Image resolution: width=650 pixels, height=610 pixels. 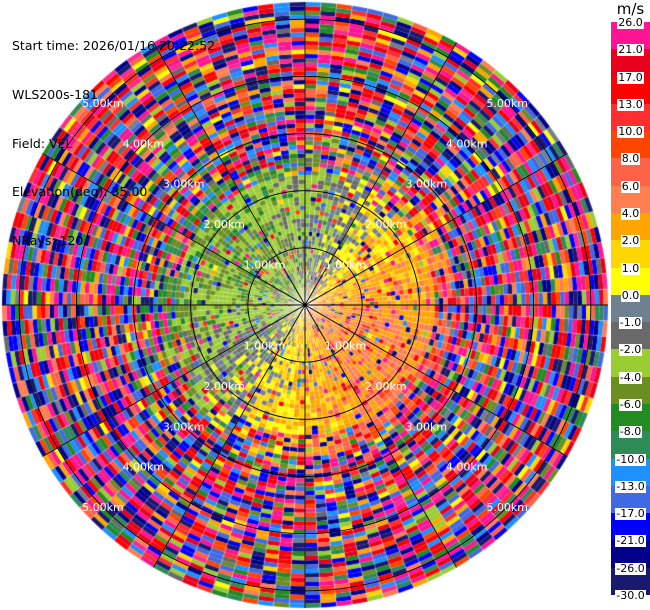 What do you see at coordinates (630, 22) in the screenshot?
I see `colorbar-tick: 26.0` at bounding box center [630, 22].